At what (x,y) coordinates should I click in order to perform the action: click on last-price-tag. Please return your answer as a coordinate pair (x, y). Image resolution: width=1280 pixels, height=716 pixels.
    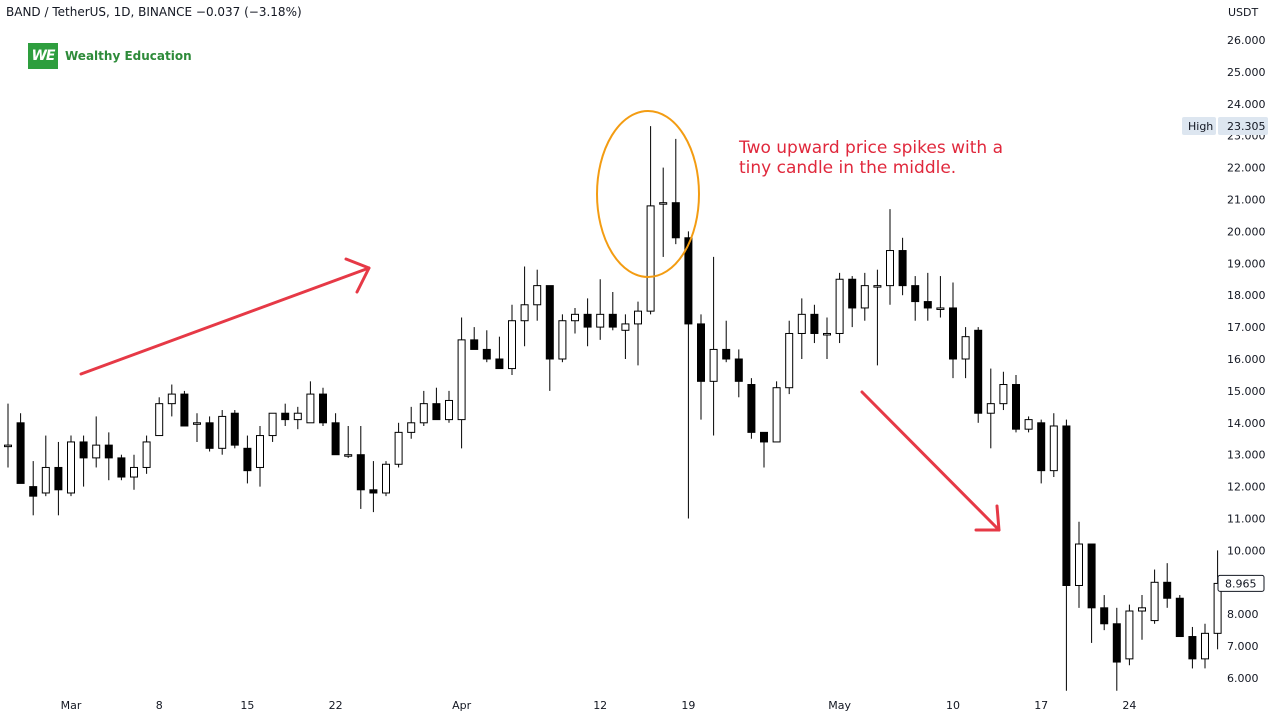
    Looking at the image, I should click on (1241, 583).